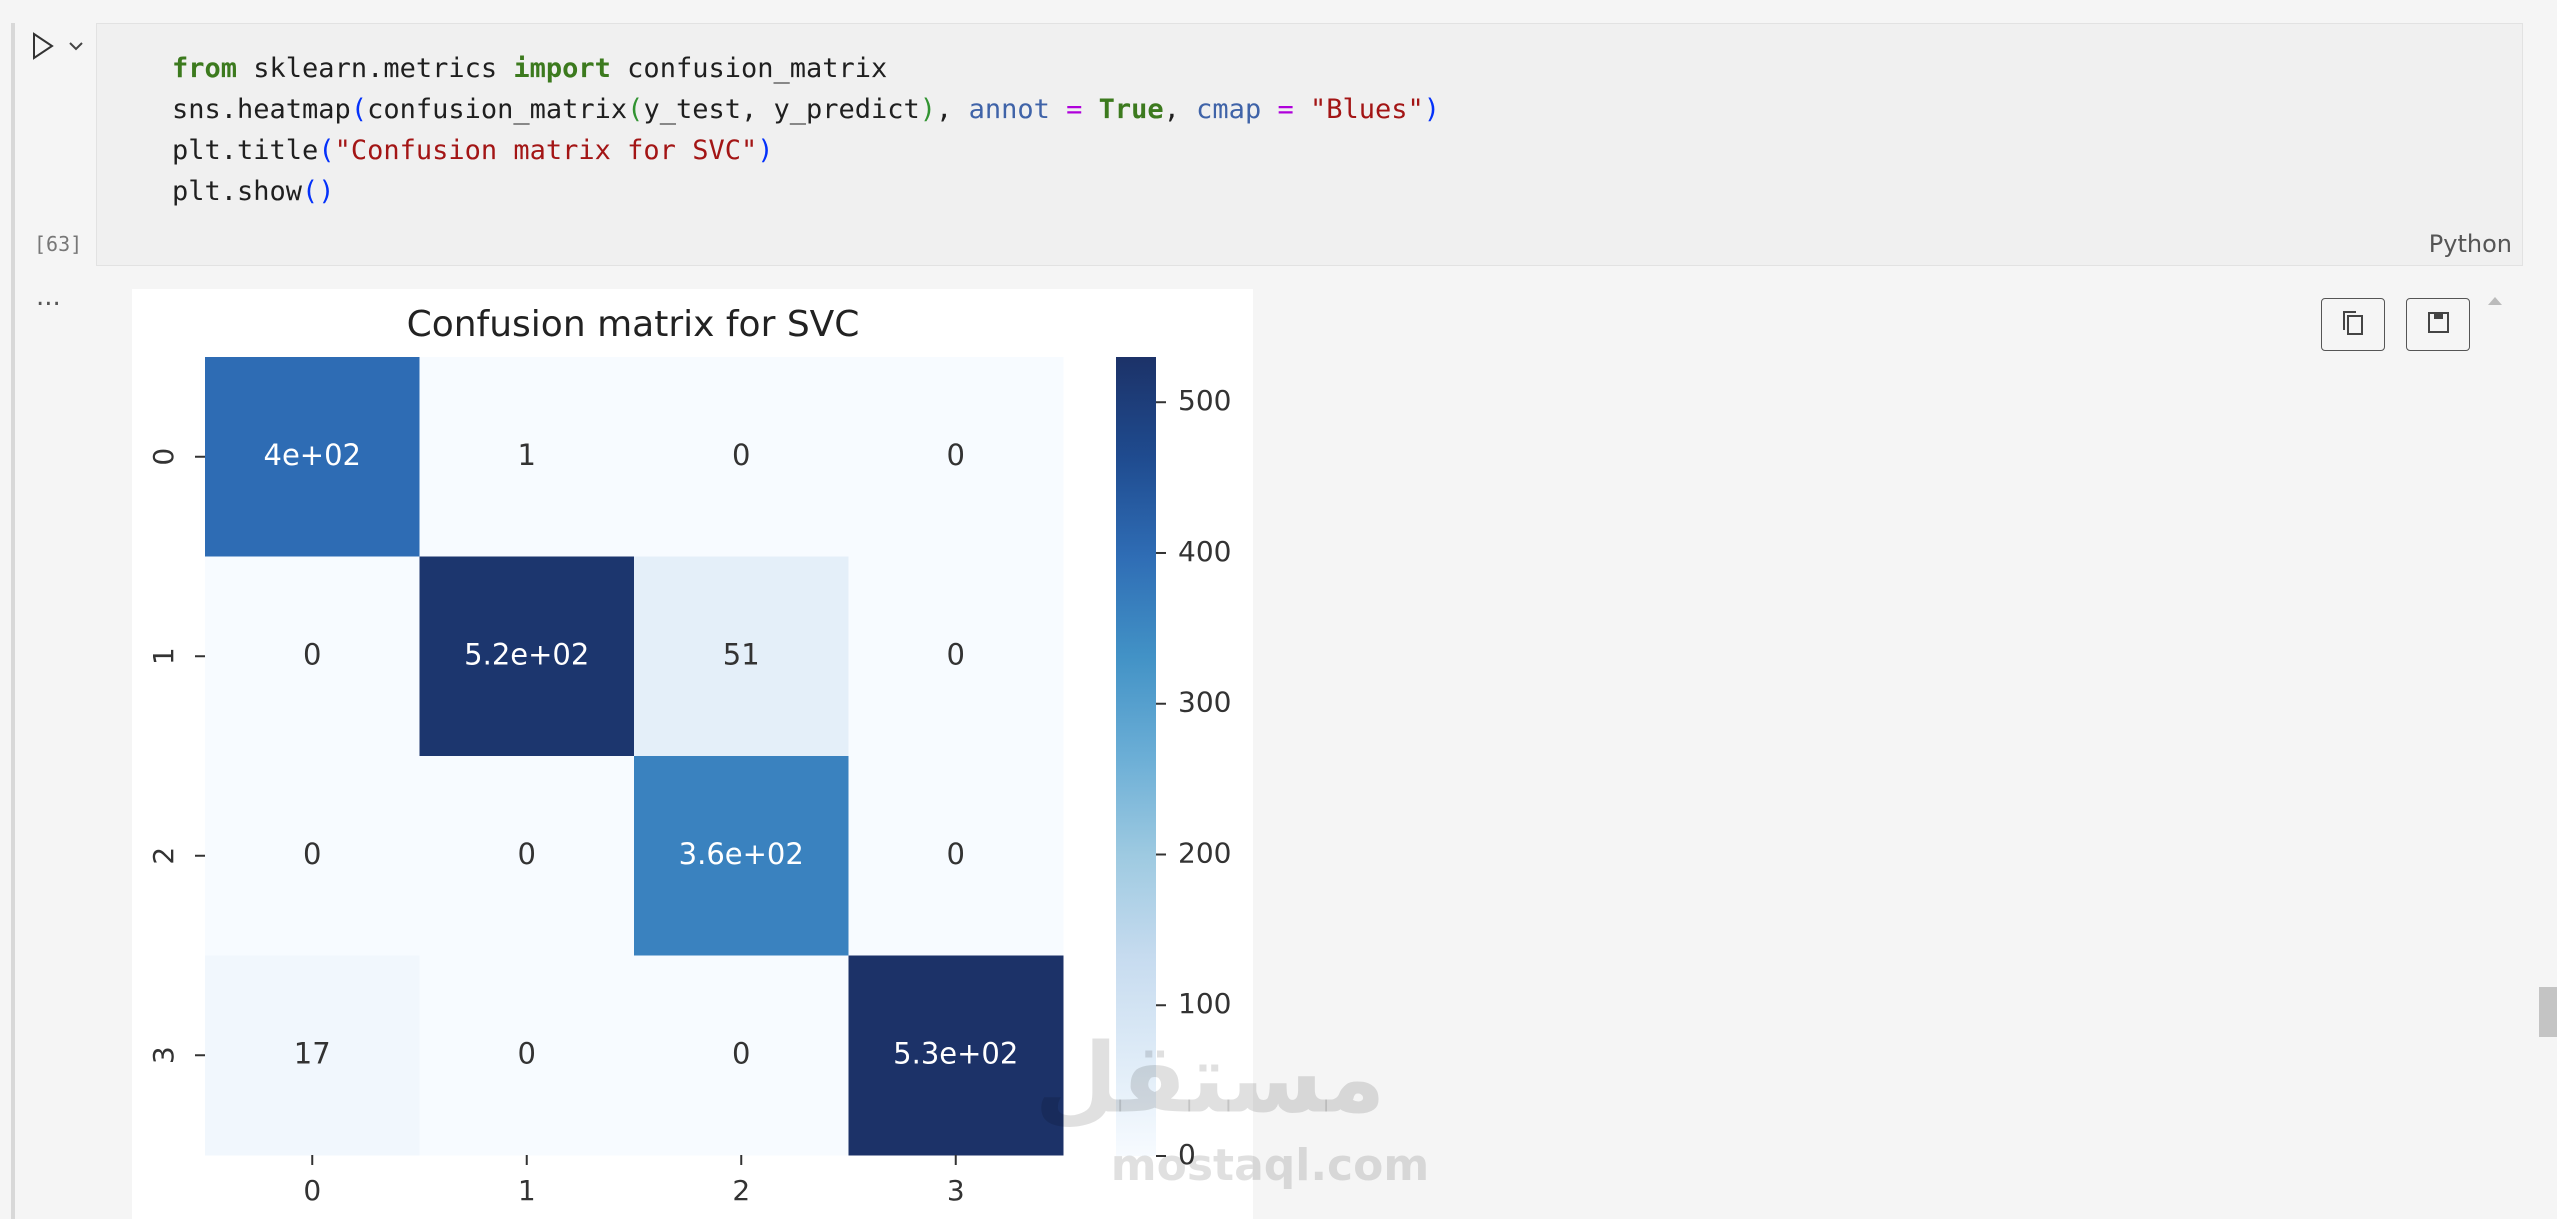 This screenshot has width=2557, height=1219. What do you see at coordinates (956, 1190) in the screenshot?
I see `x-tick-label: 3` at bounding box center [956, 1190].